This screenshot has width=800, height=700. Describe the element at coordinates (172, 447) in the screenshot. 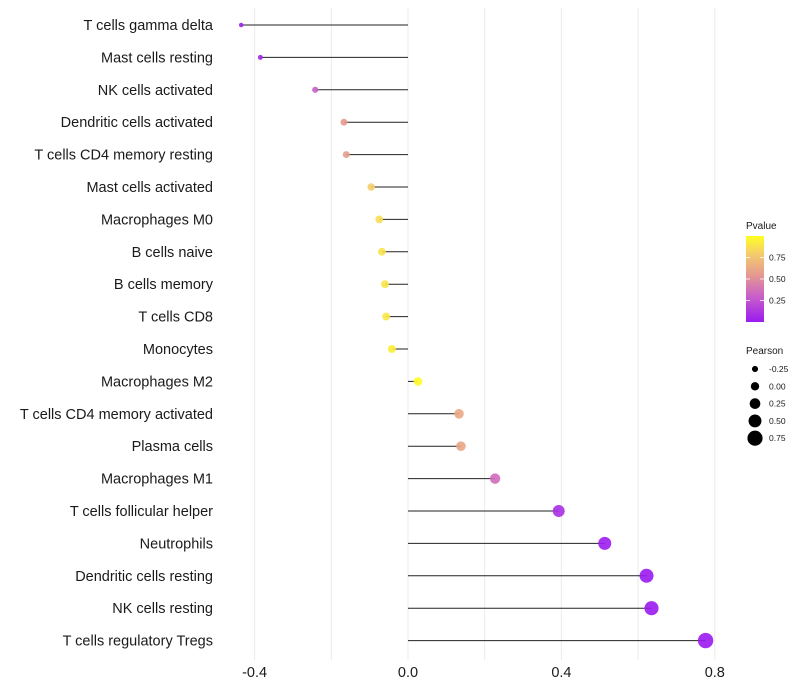

I see `y-axis-label: Plasma cells` at that location.